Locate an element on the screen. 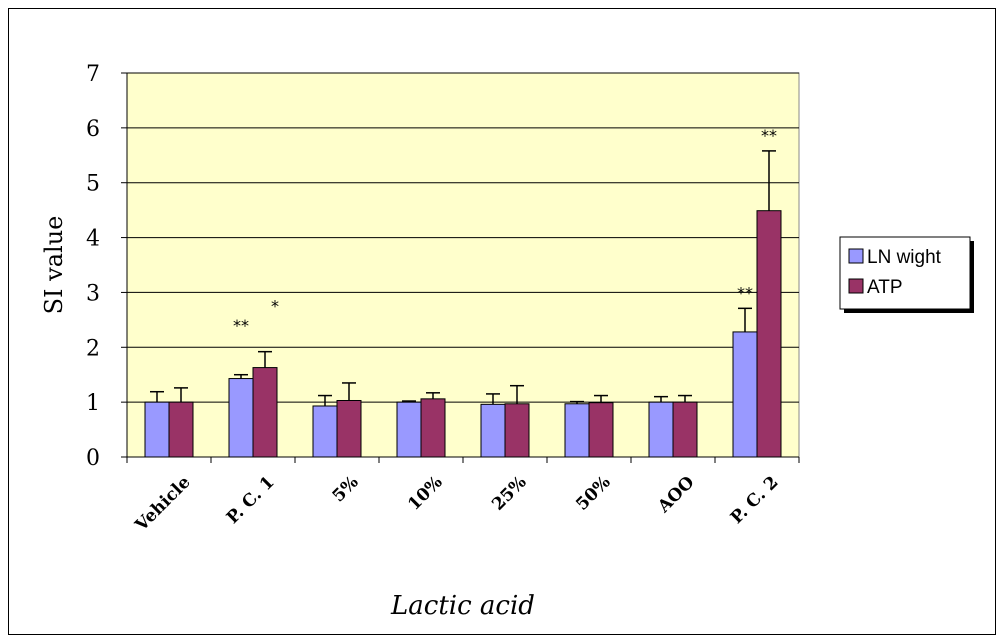  x-tick-label: Vehicle is located at coordinates (163, 504).